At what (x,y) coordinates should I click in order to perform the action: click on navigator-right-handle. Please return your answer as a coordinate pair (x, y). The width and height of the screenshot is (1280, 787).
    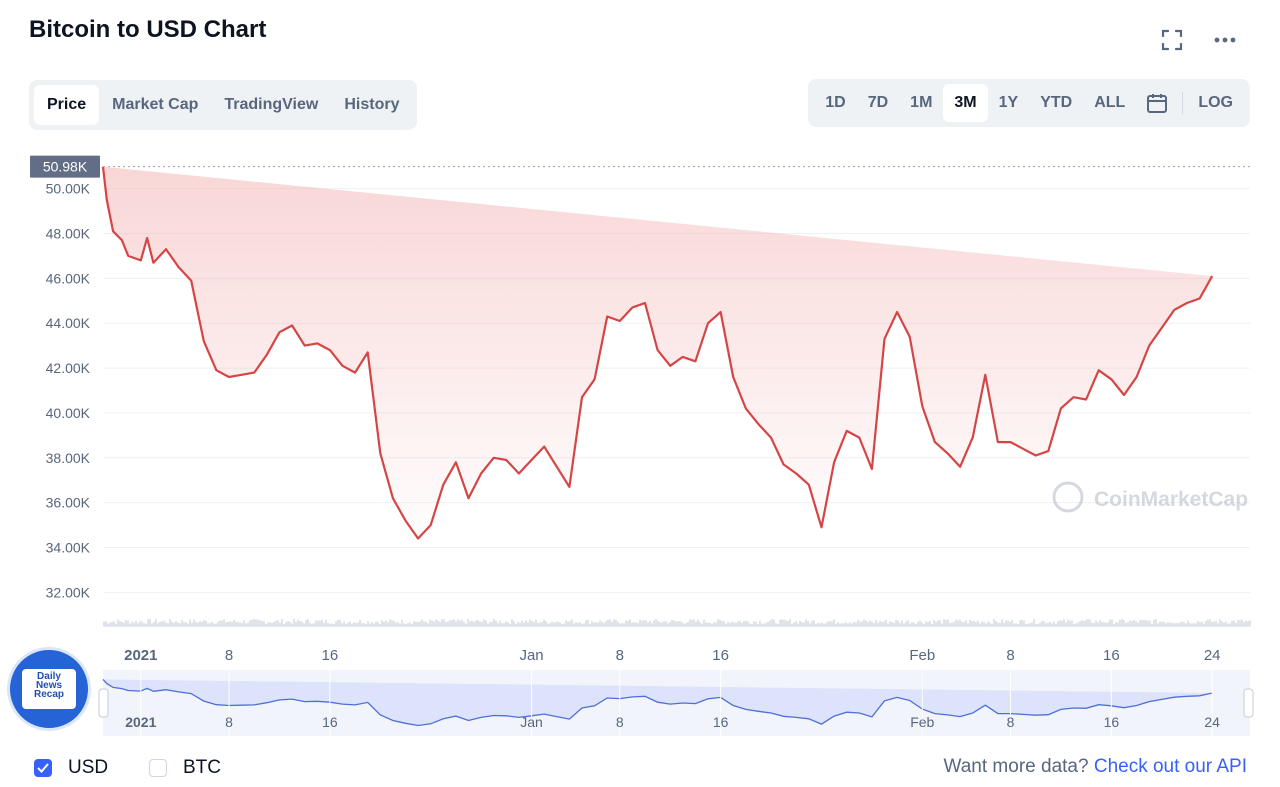
    Looking at the image, I should click on (1248, 703).